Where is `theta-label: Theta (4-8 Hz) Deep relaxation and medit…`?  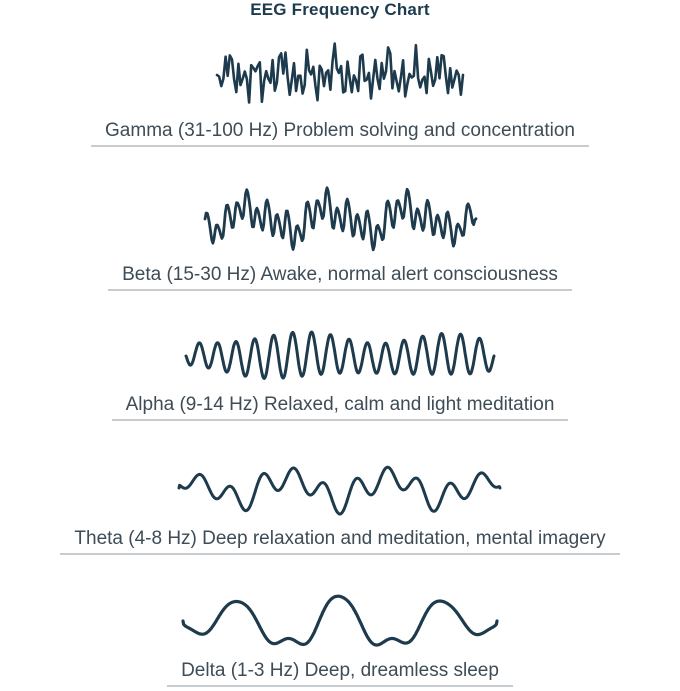 theta-label: Theta (4-8 Hz) Deep relaxation and medit… is located at coordinates (340, 538).